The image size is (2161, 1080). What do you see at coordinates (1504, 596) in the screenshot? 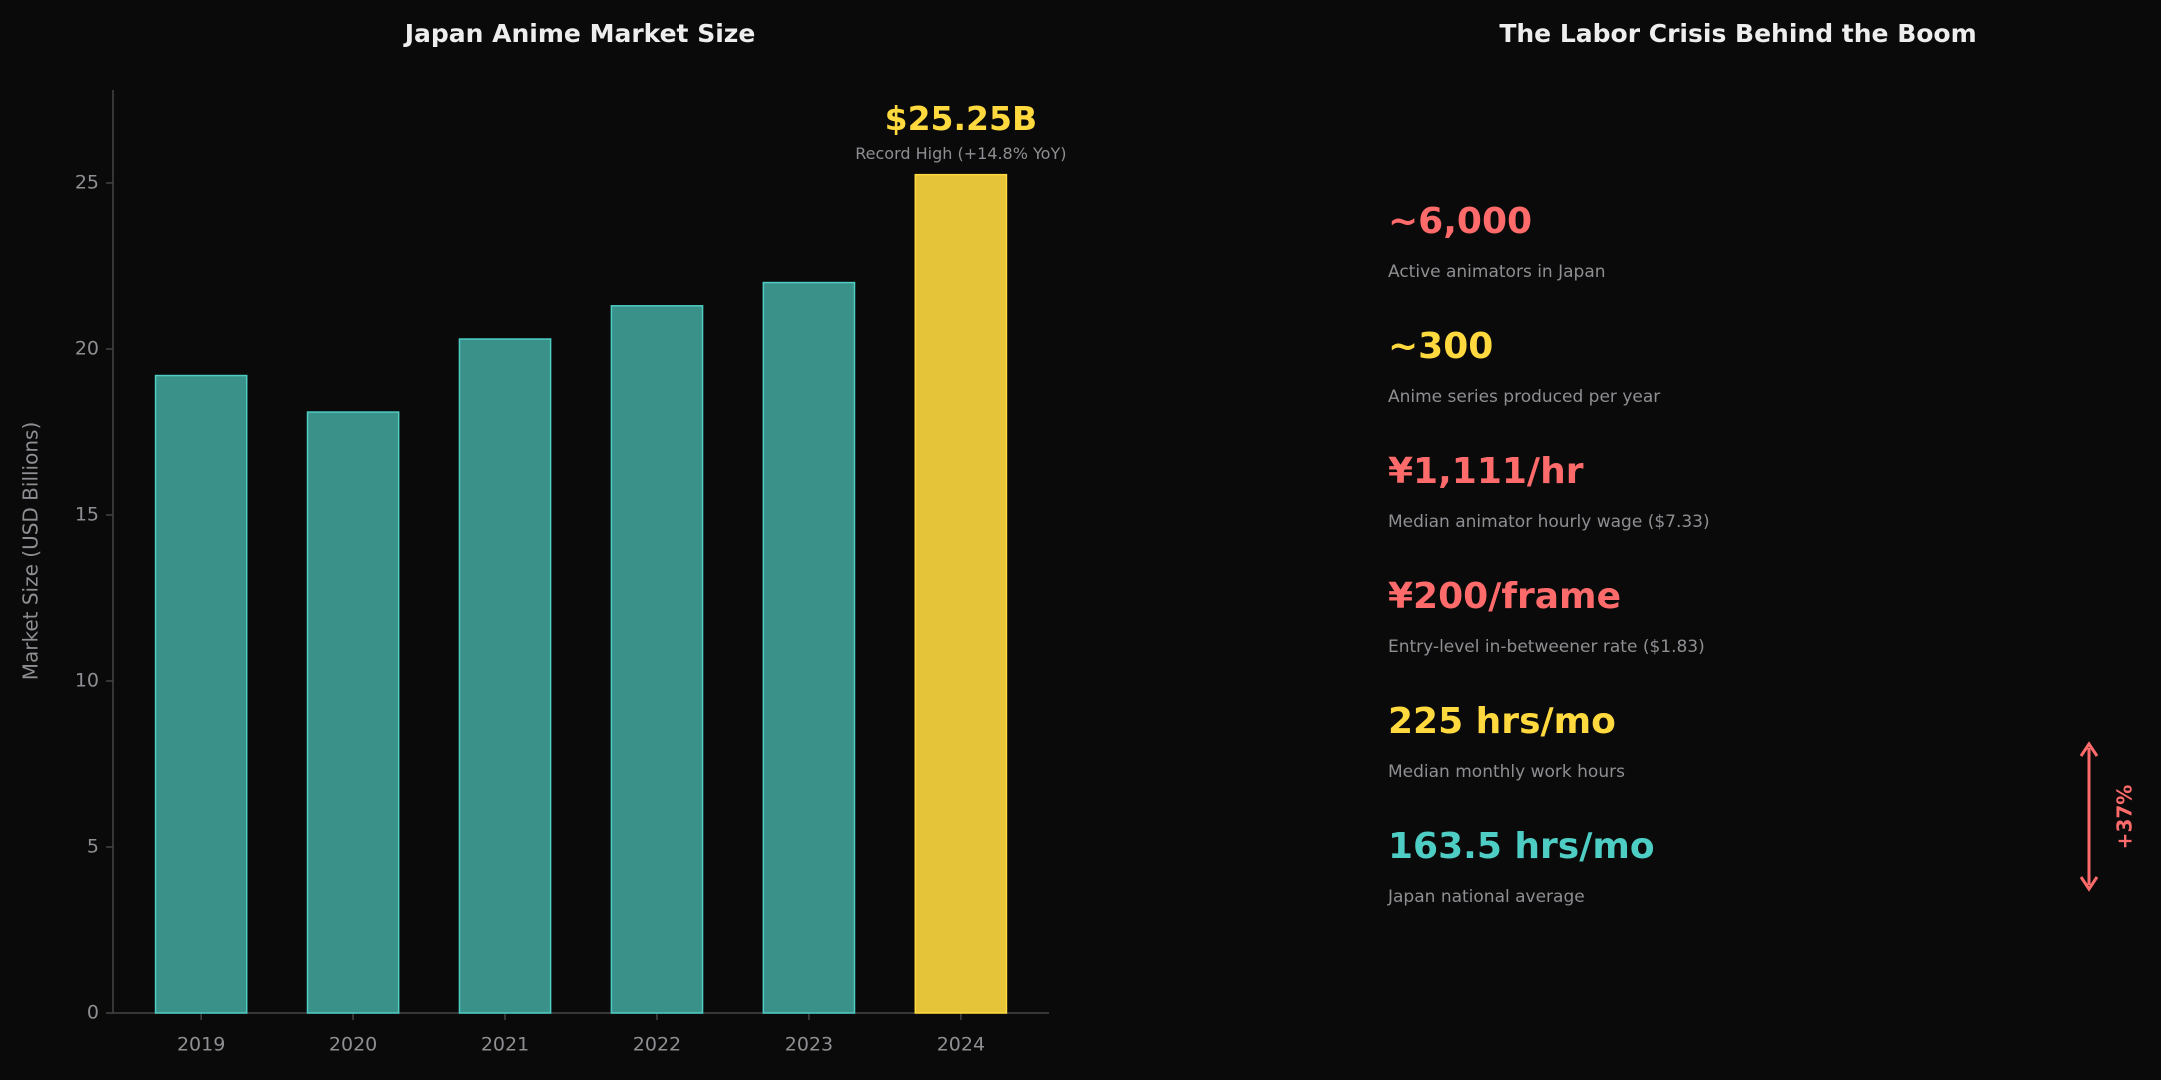
I see `stat-value: ¥200/frame` at bounding box center [1504, 596].